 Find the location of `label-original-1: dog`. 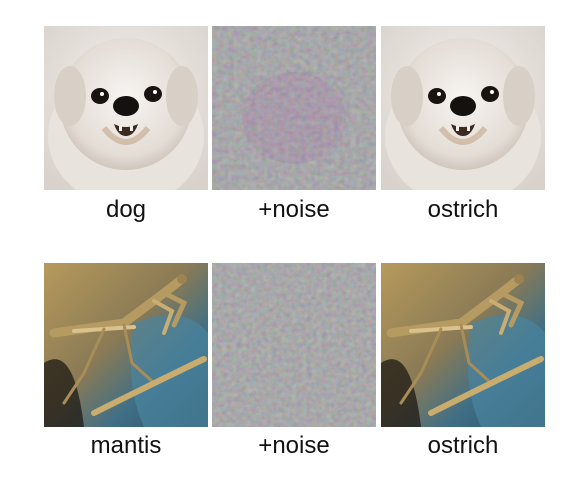

label-original-1: dog is located at coordinates (126, 210).